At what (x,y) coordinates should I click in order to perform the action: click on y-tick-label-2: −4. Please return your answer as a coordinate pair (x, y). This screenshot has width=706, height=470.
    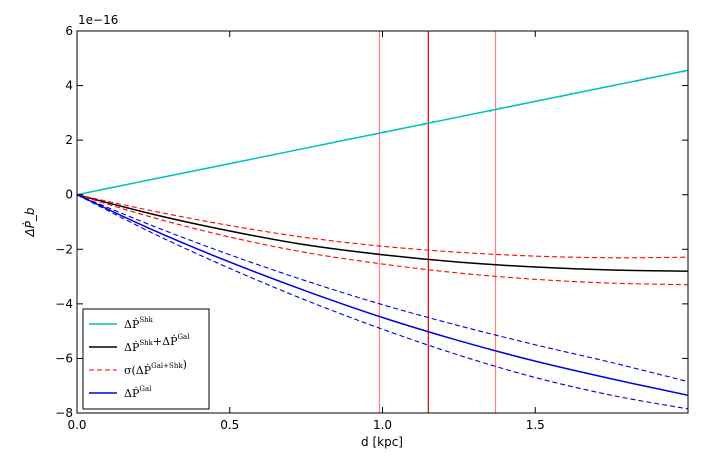
    Looking at the image, I should click on (64, 304).